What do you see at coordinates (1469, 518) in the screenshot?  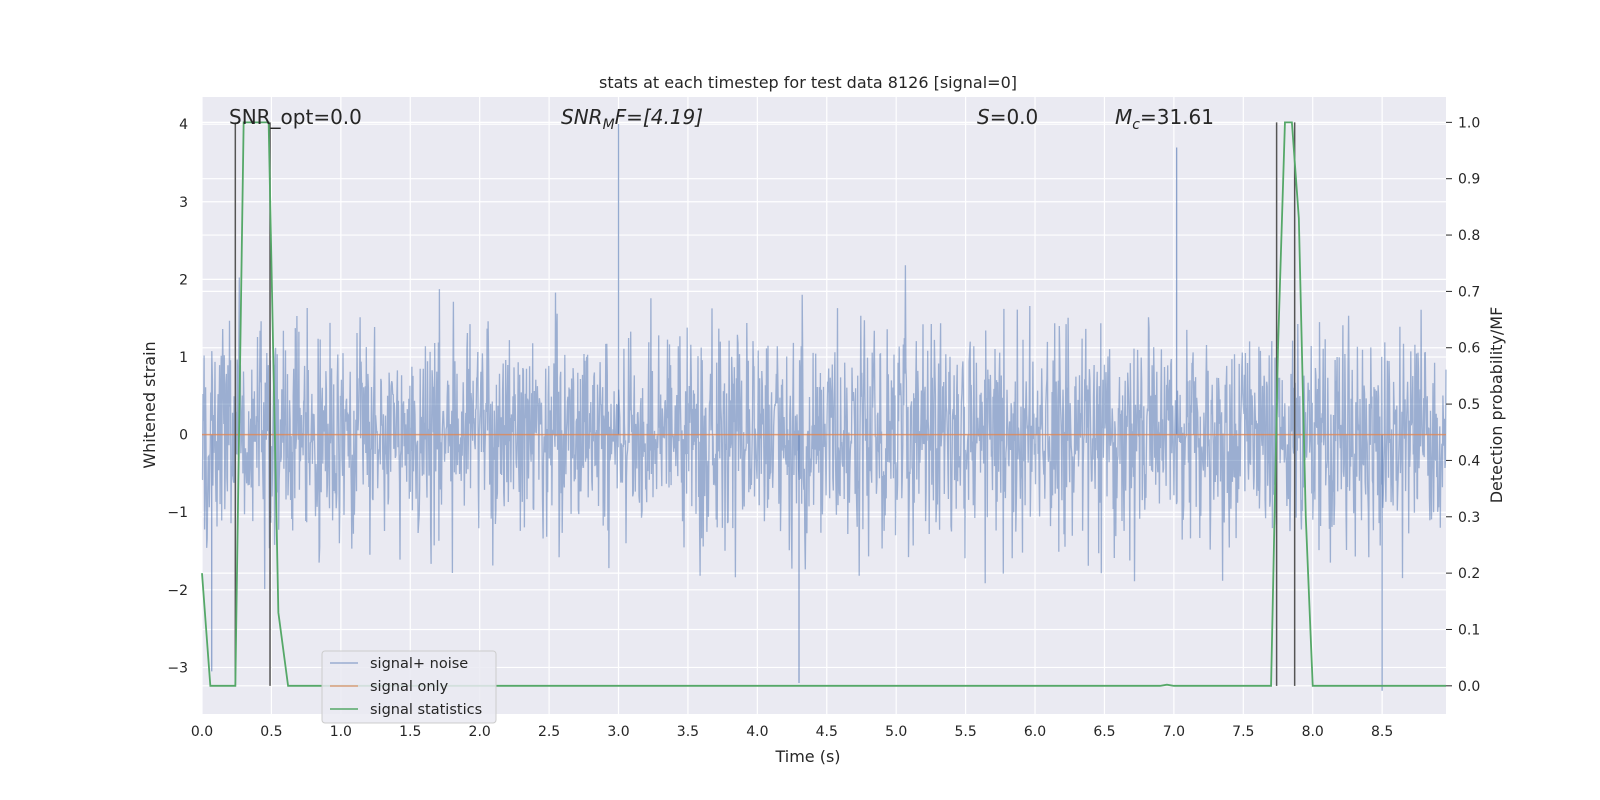 I see `right-tick-label: 0.3` at bounding box center [1469, 518].